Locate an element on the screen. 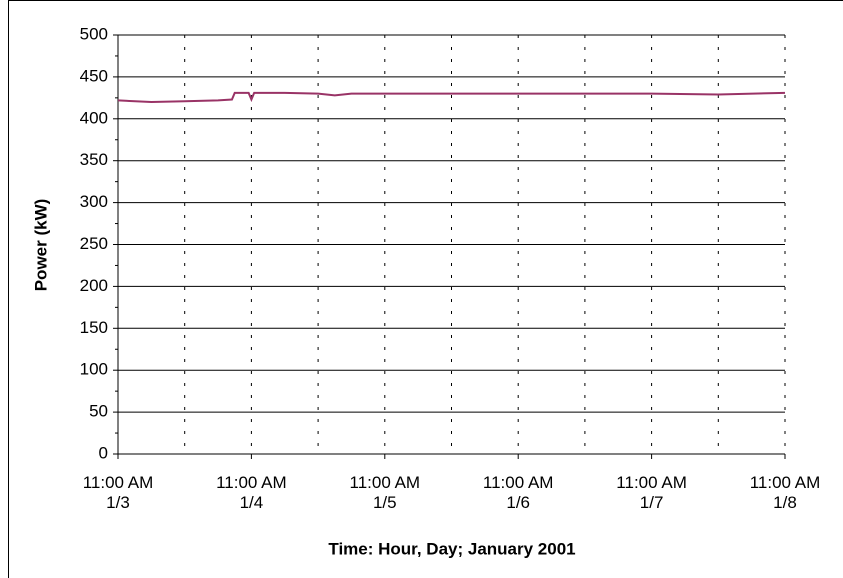  y-tick-label: 0 is located at coordinates (103, 452).